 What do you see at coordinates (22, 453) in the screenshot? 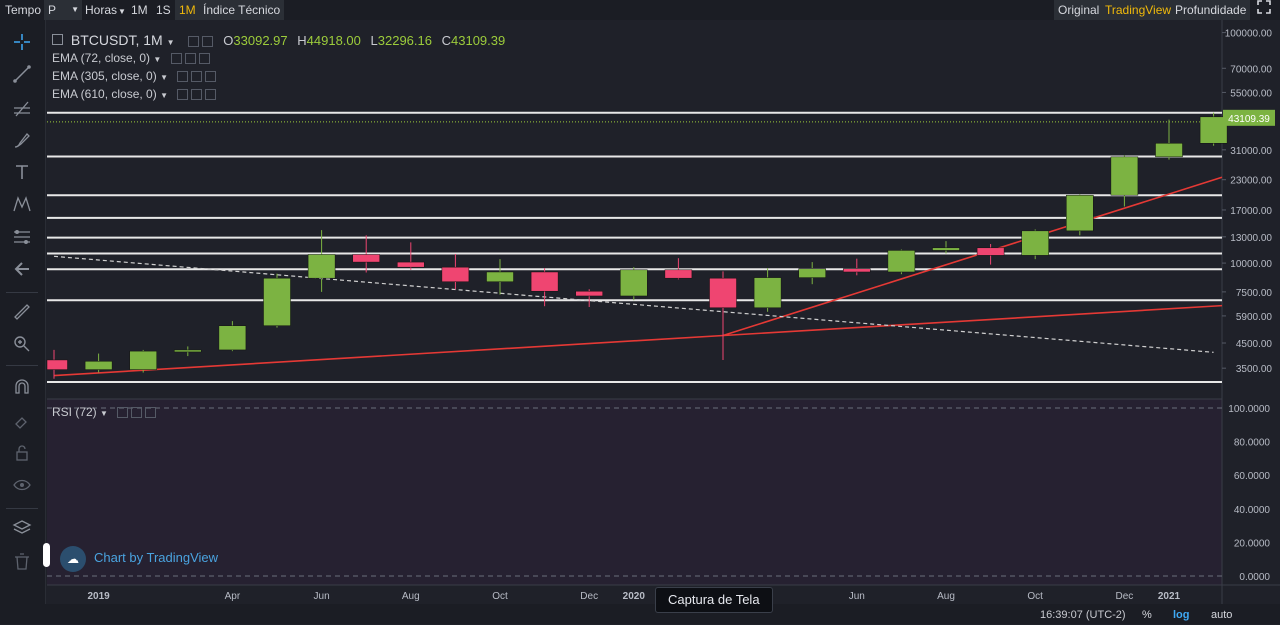
I see `lock-icon` at bounding box center [22, 453].